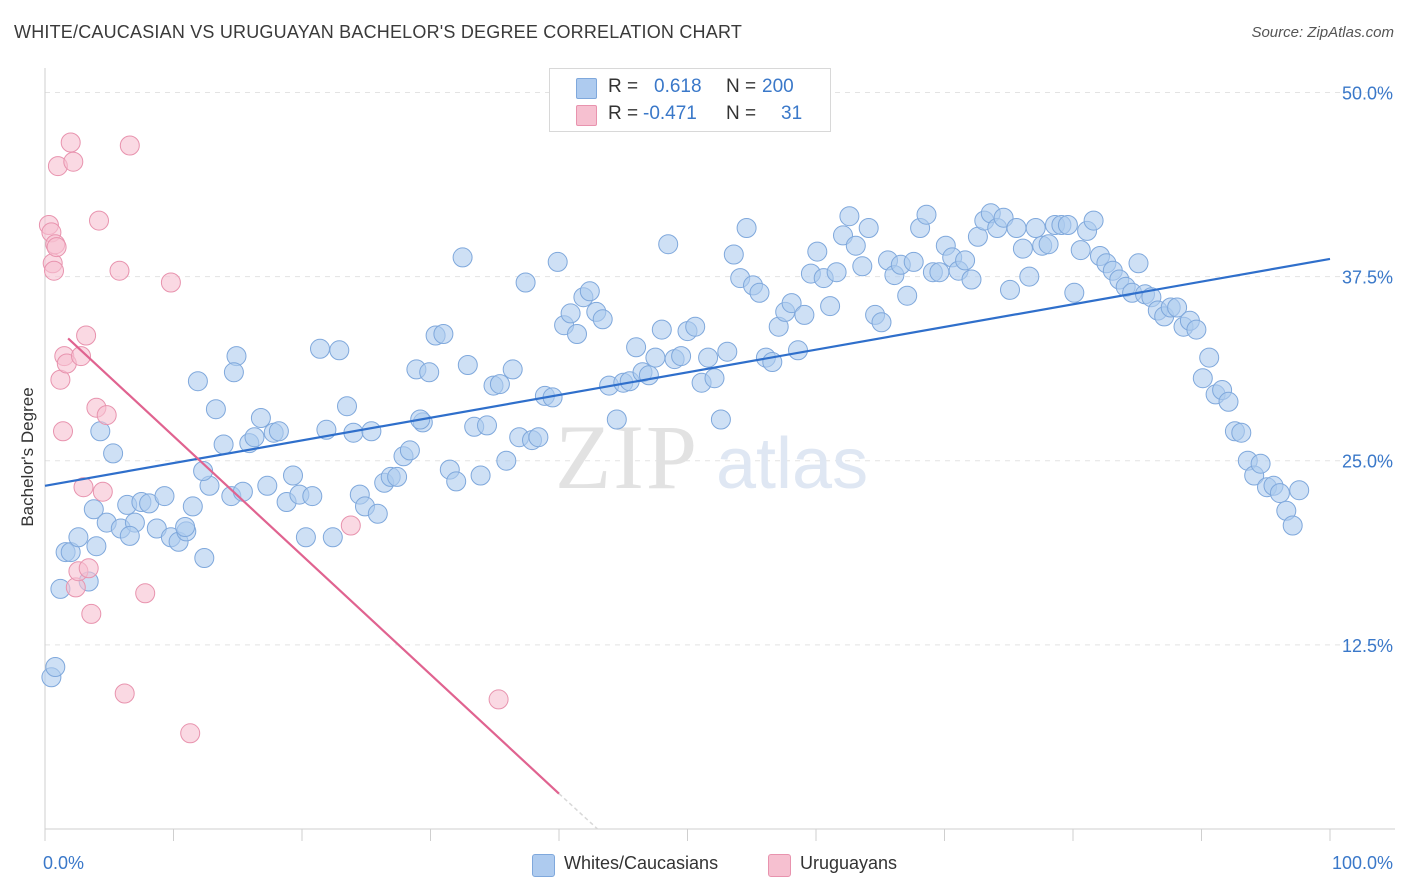 The height and width of the screenshot is (892, 1406). Describe the element at coordinates (27, 457) in the screenshot. I see `y-axis-label: Bachelor's Degree` at that location.